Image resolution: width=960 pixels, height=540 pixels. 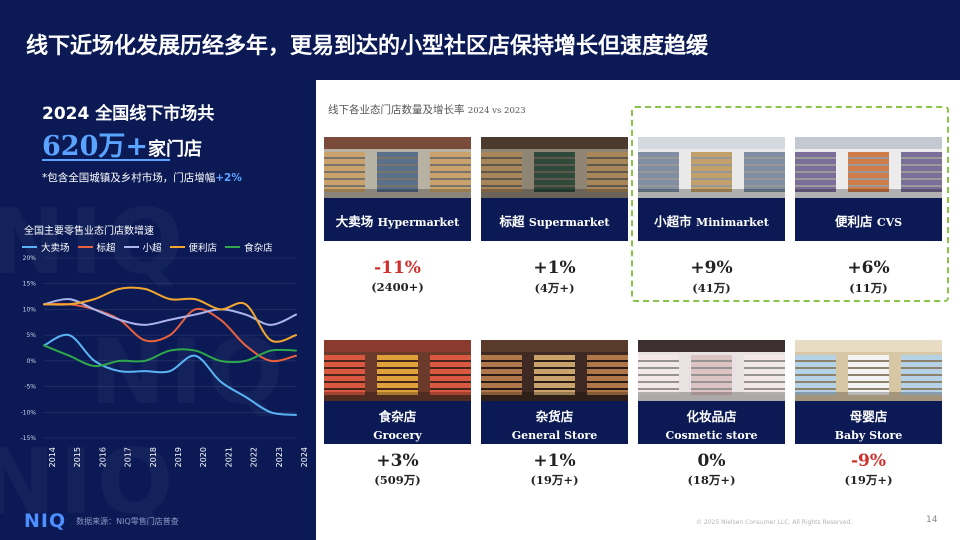 I want to click on legend-item: 小超, so click(x=142, y=247).